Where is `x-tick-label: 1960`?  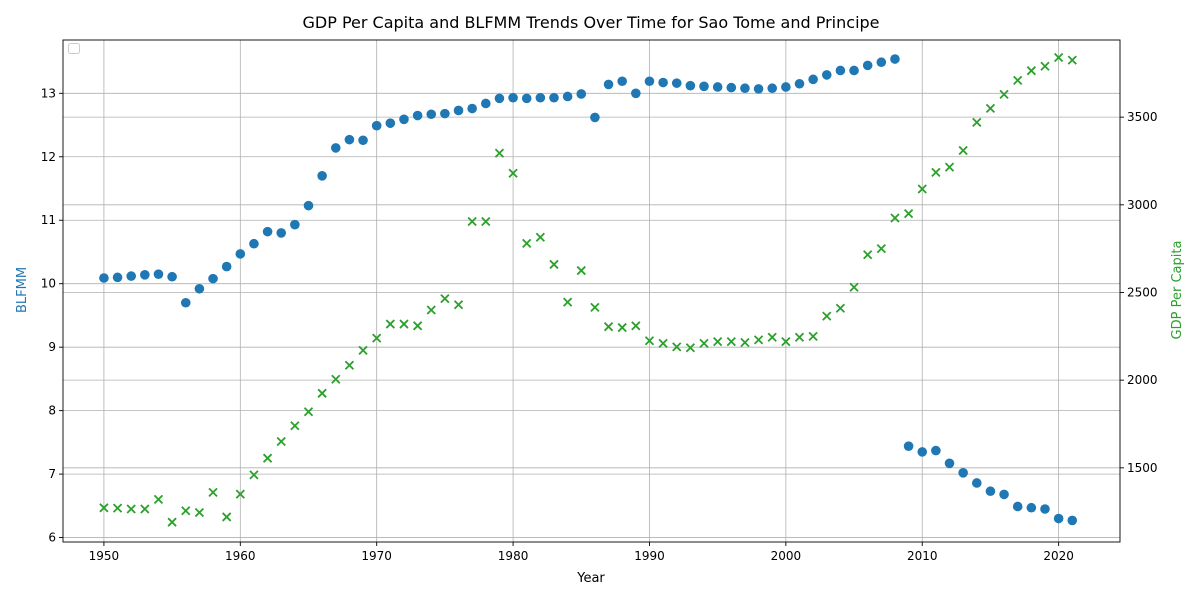
x-tick-label: 1960 is located at coordinates (240, 556).